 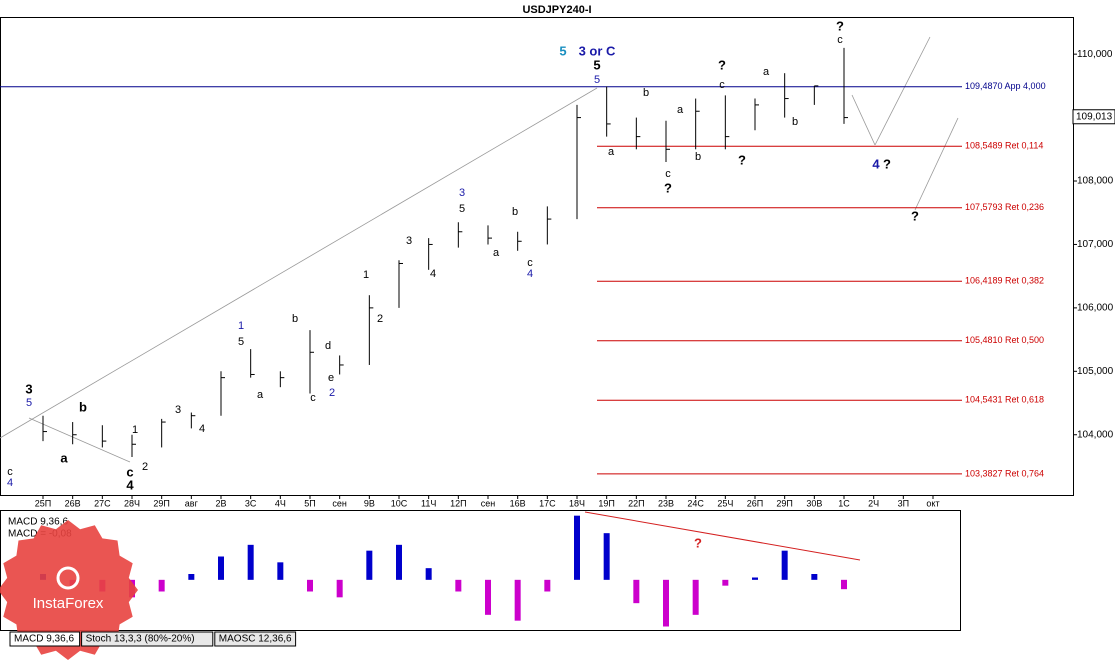 I want to click on level-label: 105,4810 Ret 0,500, so click(x=1004, y=340).